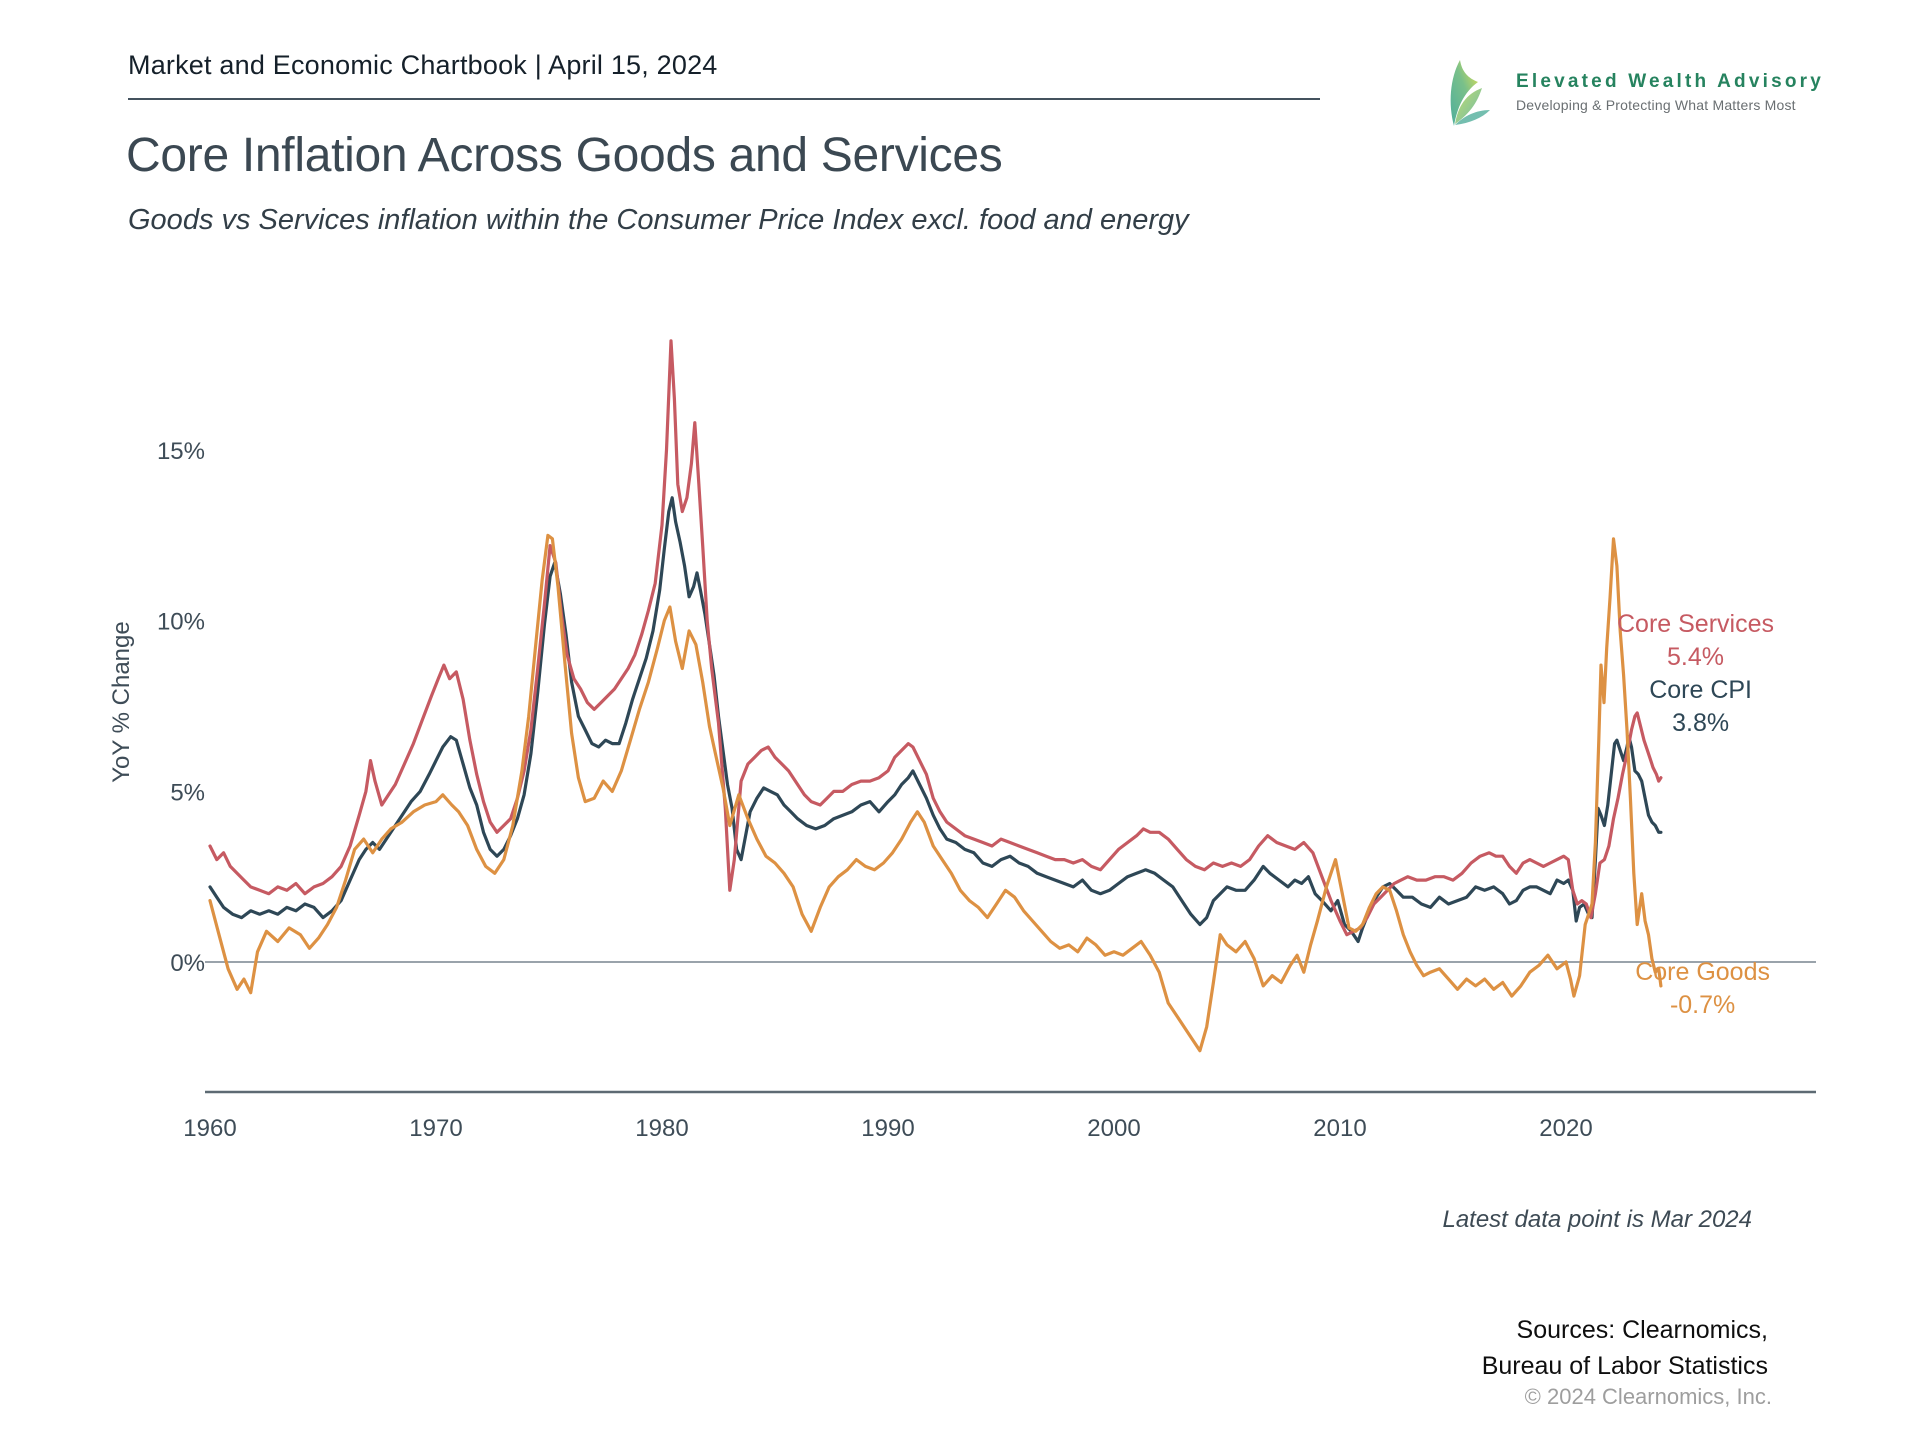 The image size is (1920, 1440). I want to click on series-label-core-goods: Core Goods -0.7%, so click(1702, 989).